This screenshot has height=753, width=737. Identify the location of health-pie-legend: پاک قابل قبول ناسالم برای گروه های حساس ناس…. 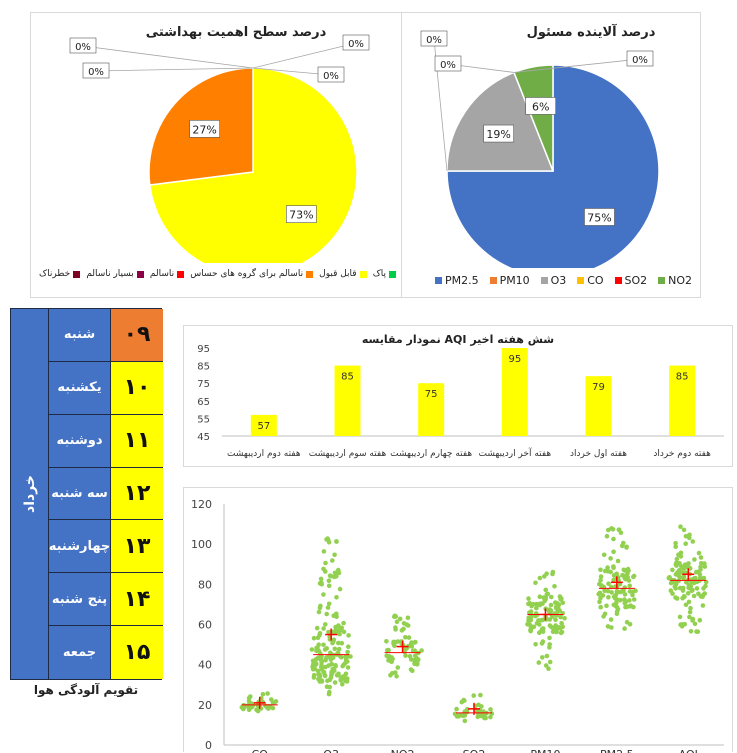
(219, 274).